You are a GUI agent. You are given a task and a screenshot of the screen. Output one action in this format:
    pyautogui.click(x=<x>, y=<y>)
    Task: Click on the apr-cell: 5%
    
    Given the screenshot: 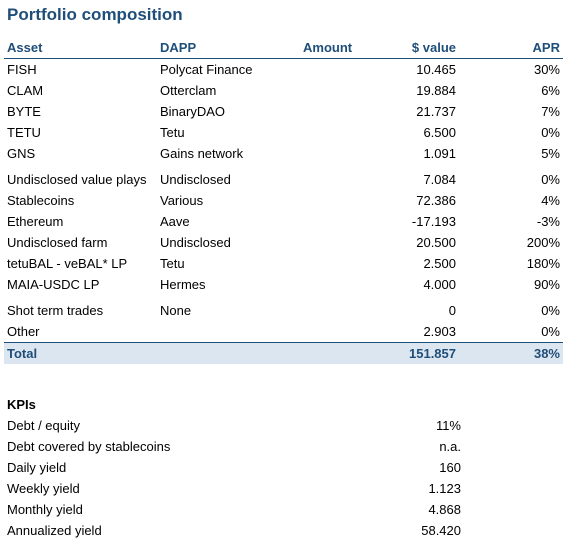 What is the action you would take?
    pyautogui.click(x=550, y=153)
    